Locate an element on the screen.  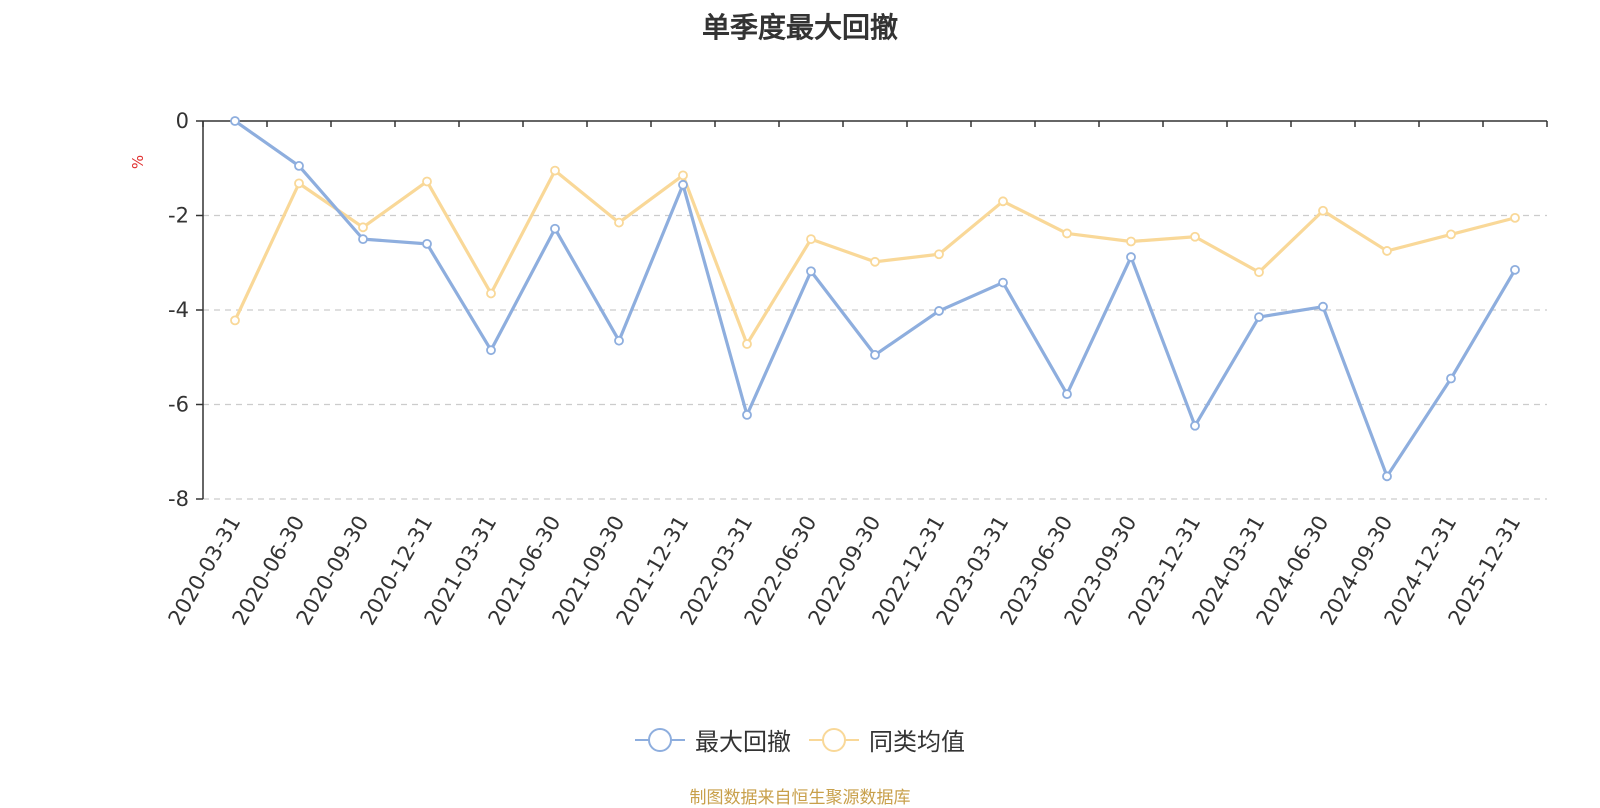
y-tick-label: -8 is located at coordinates (178, 499).